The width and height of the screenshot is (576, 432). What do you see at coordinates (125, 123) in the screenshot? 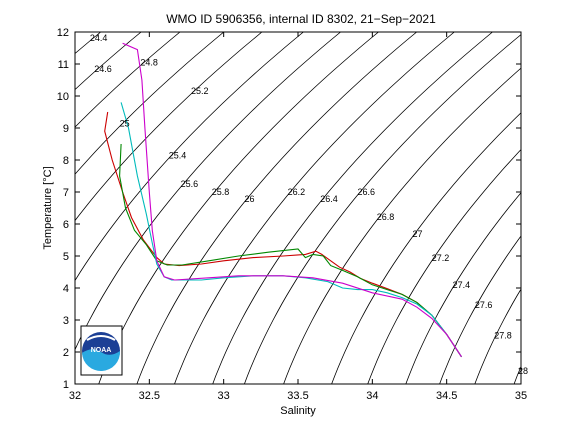
I see `density-label: 25` at bounding box center [125, 123].